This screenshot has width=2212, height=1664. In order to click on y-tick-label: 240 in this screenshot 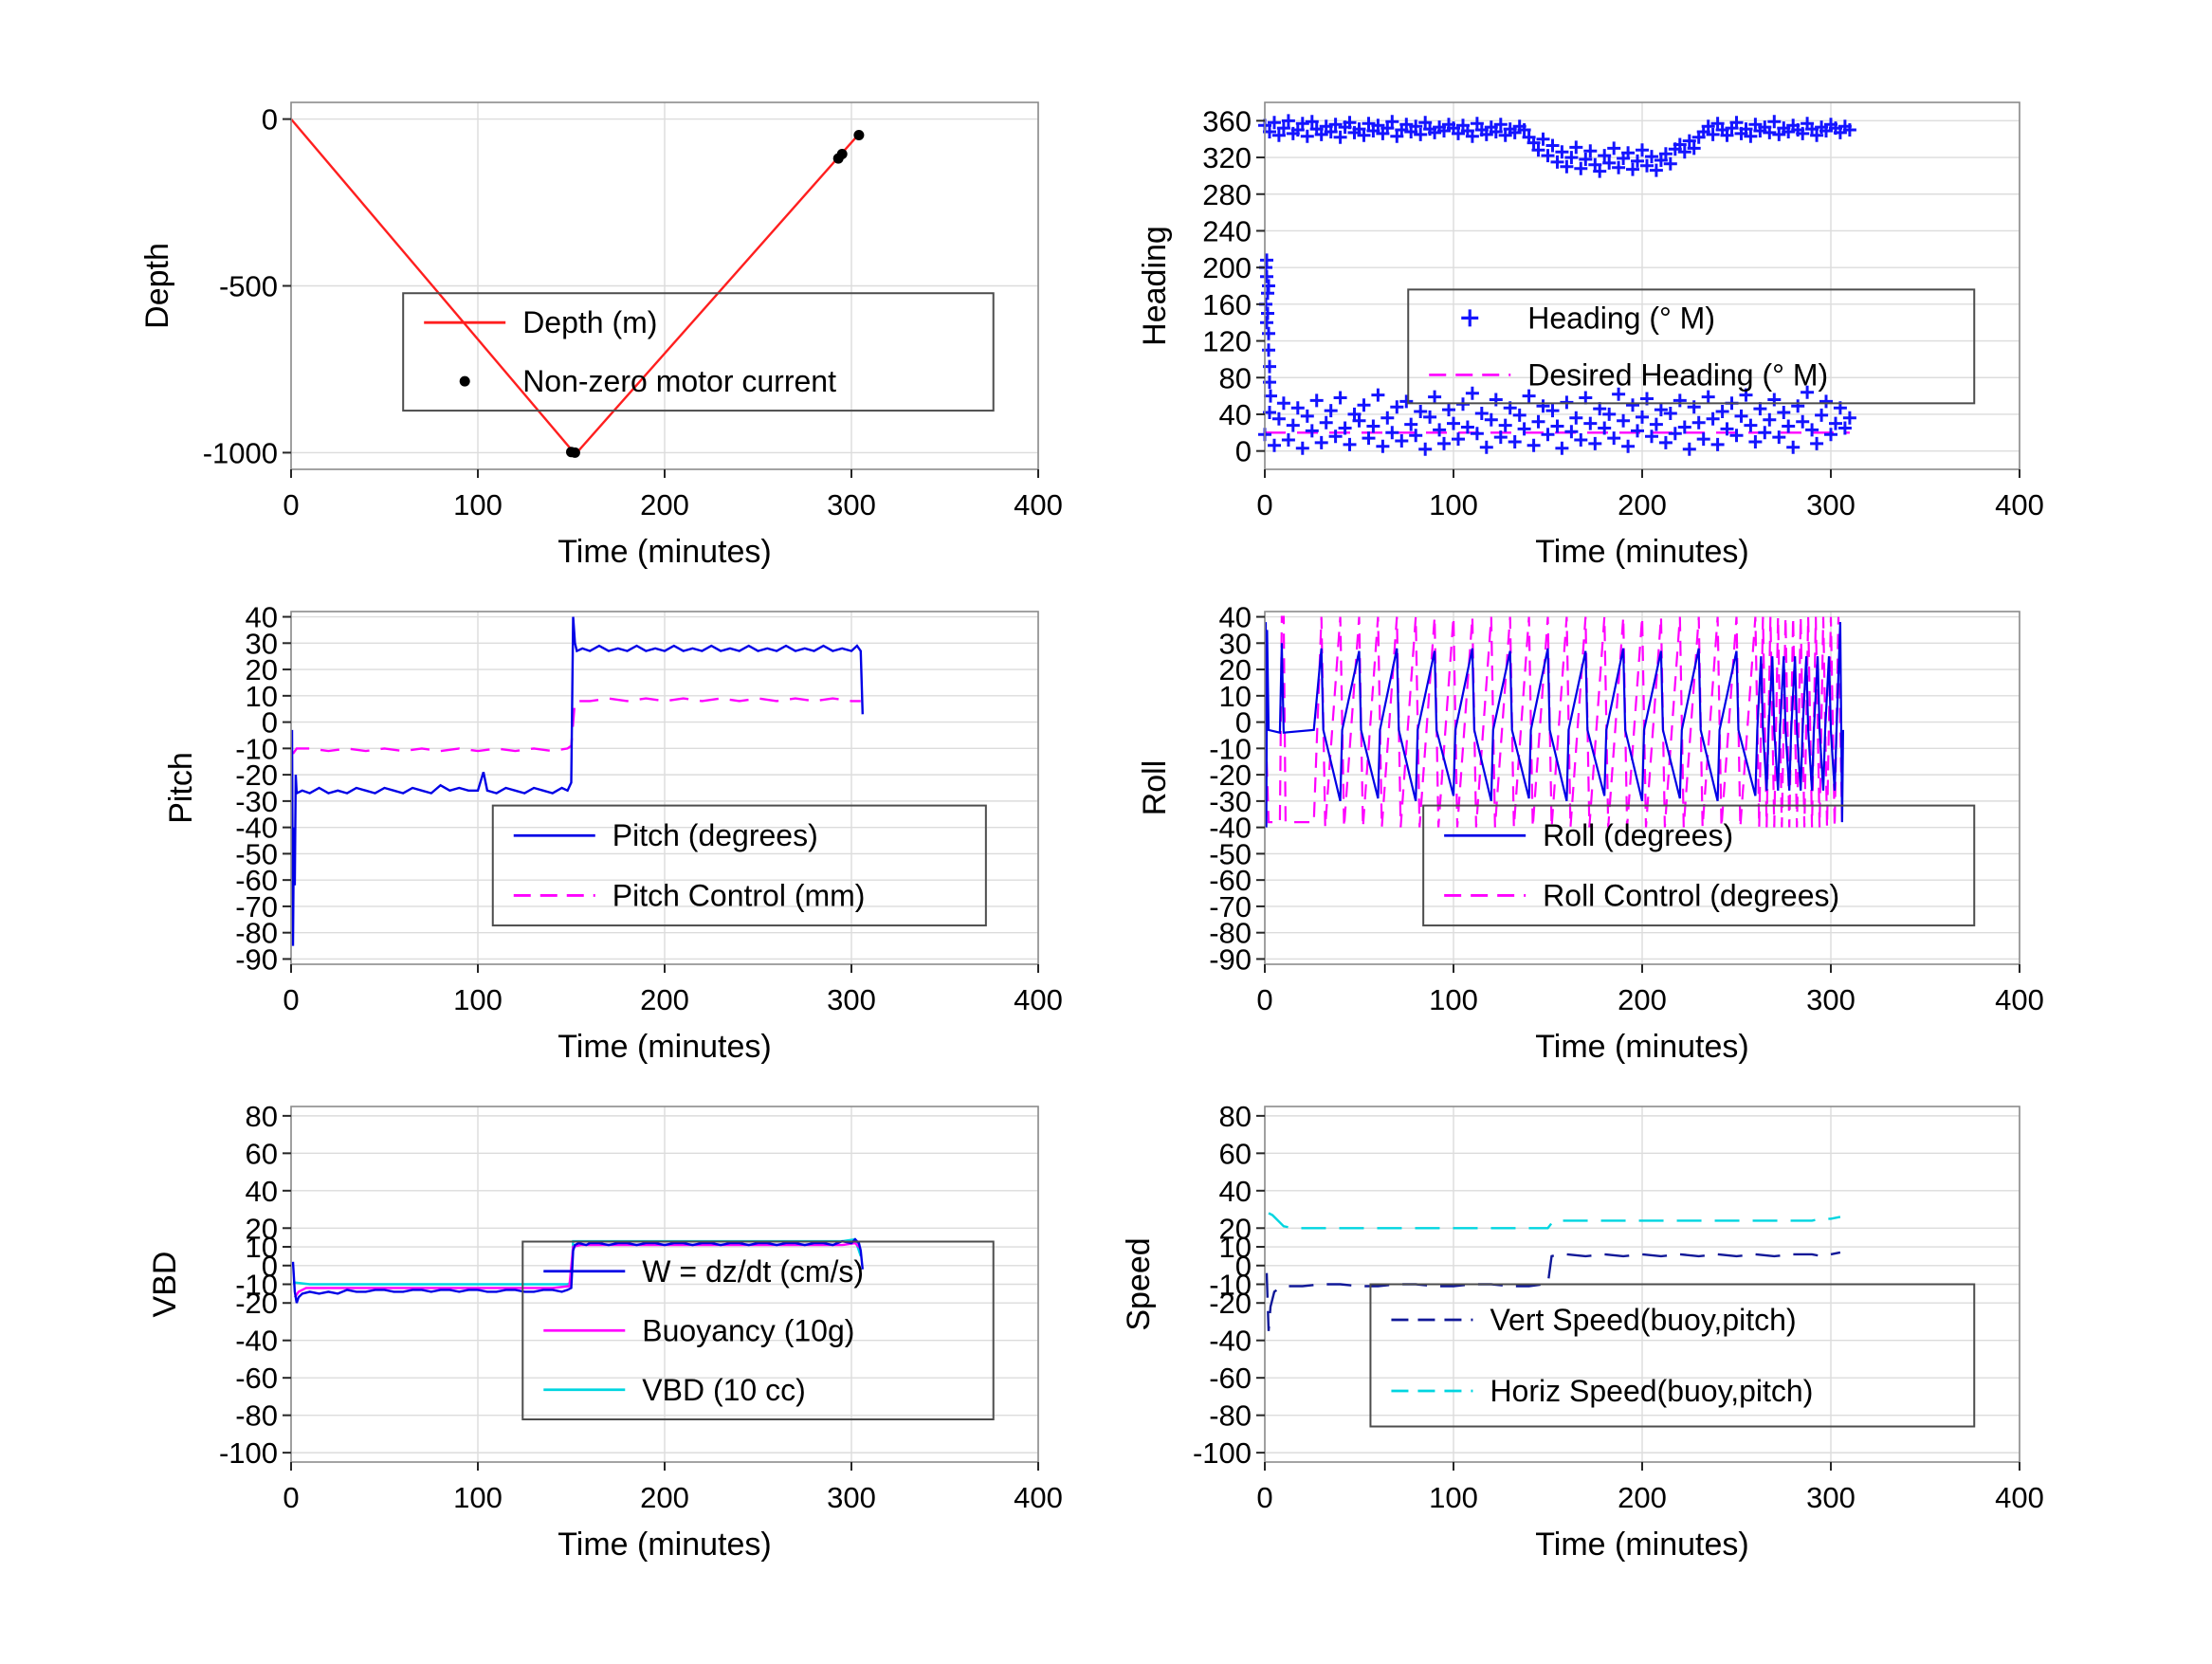, I will do `click(1227, 230)`.